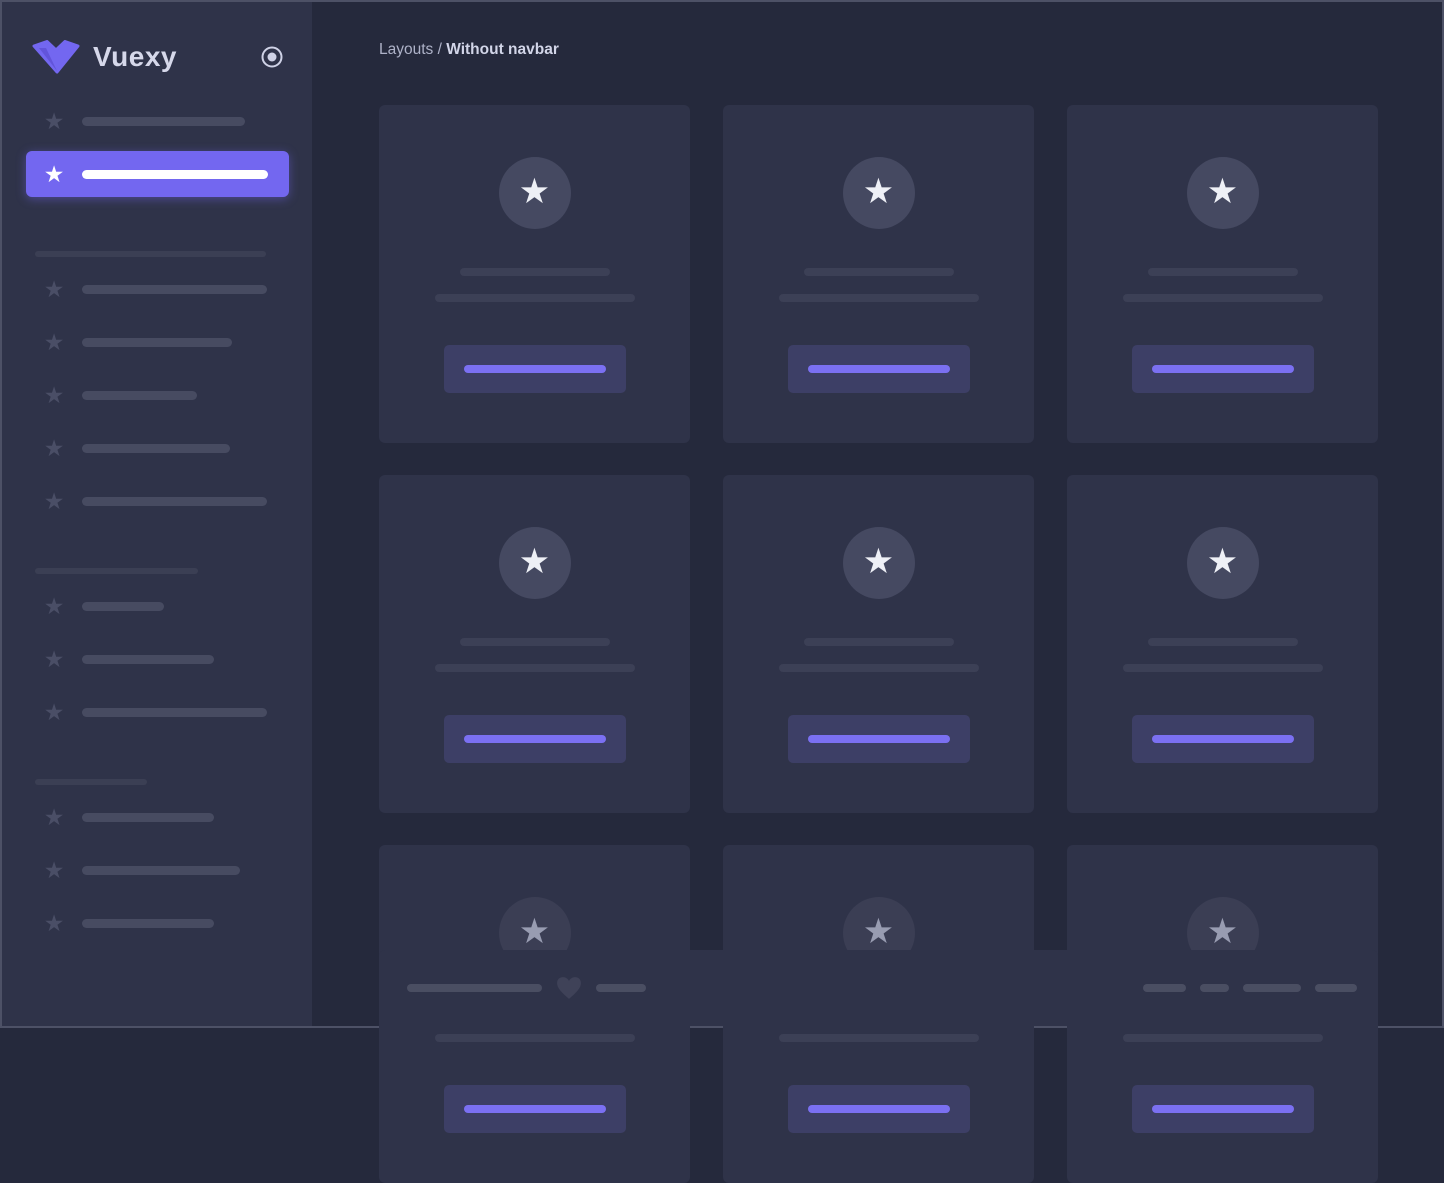 This screenshot has width=1444, height=1183. What do you see at coordinates (56, 57) in the screenshot?
I see `vuexy-logo-icon` at bounding box center [56, 57].